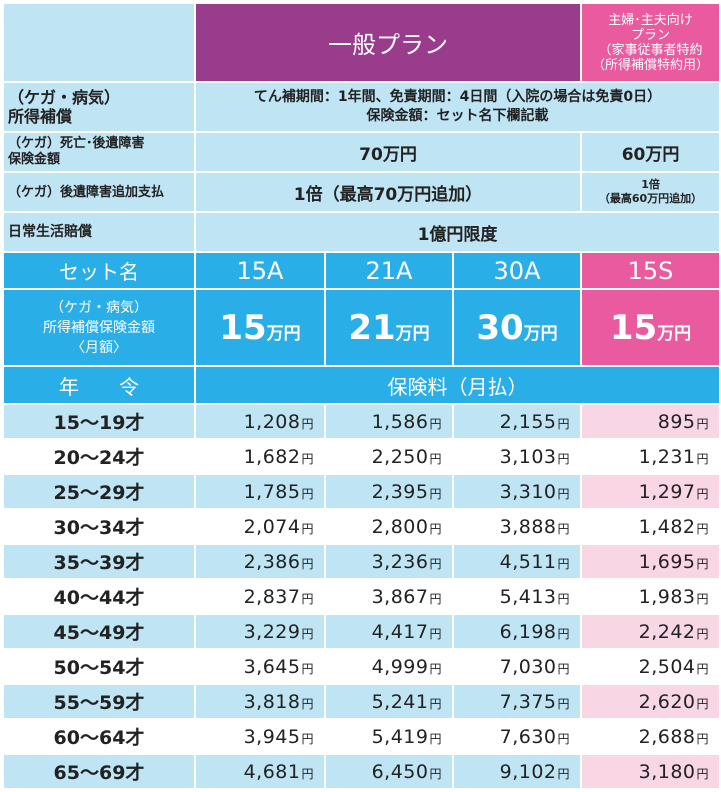  Describe the element at coordinates (528, 561) in the screenshot. I see `premium-value: 4,511` at that location.